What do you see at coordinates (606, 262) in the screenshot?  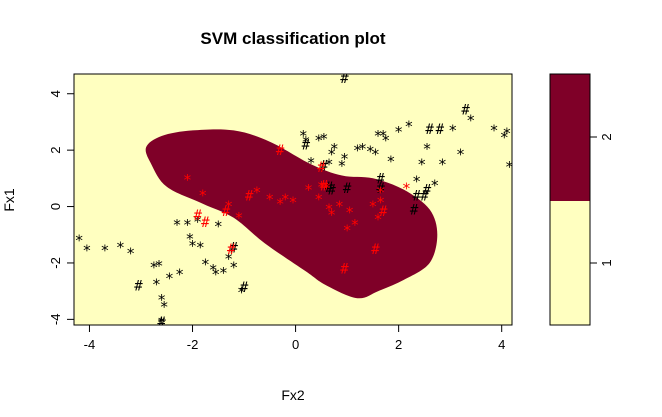 I see `legend-label-1: 1` at bounding box center [606, 262].